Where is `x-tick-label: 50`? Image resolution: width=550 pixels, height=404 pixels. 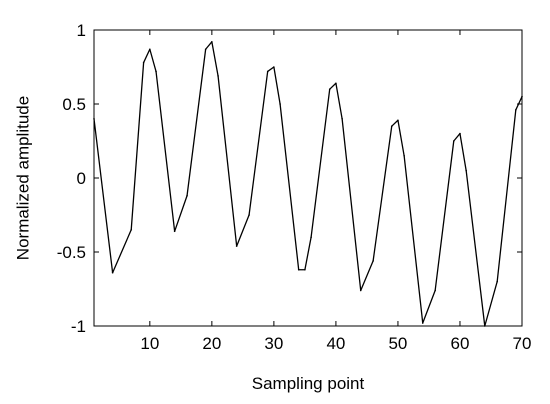
x-tick-label: 50 is located at coordinates (397, 343).